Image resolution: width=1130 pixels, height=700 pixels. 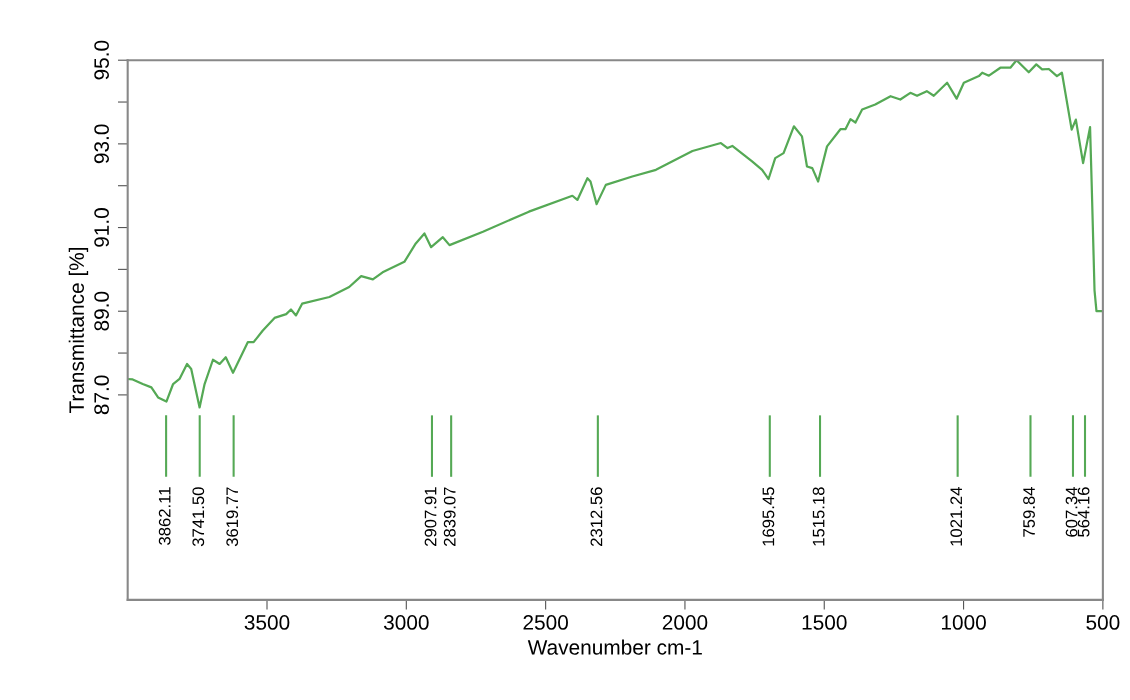 What do you see at coordinates (430, 516) in the screenshot?
I see `ref-line-label: 2907.91` at bounding box center [430, 516].